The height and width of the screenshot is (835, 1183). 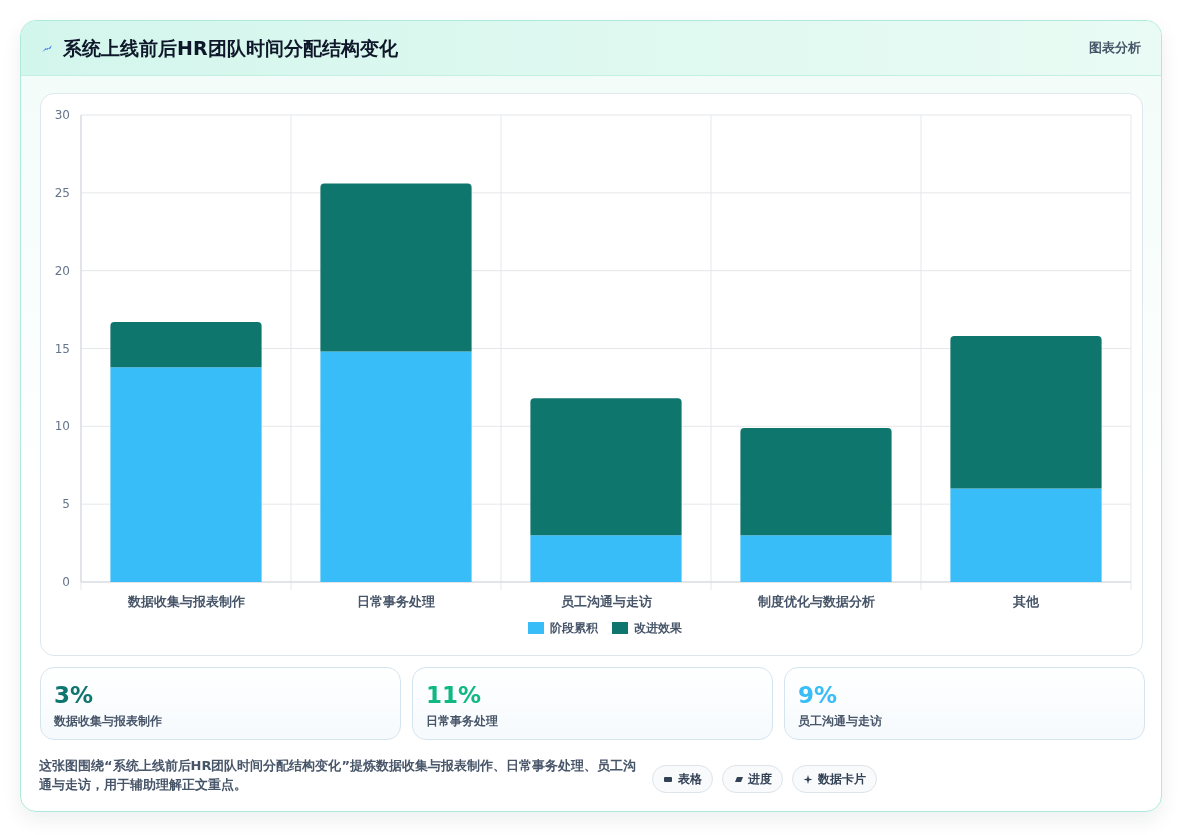 What do you see at coordinates (842, 779) in the screenshot?
I see `text: 数据卡片` at bounding box center [842, 779].